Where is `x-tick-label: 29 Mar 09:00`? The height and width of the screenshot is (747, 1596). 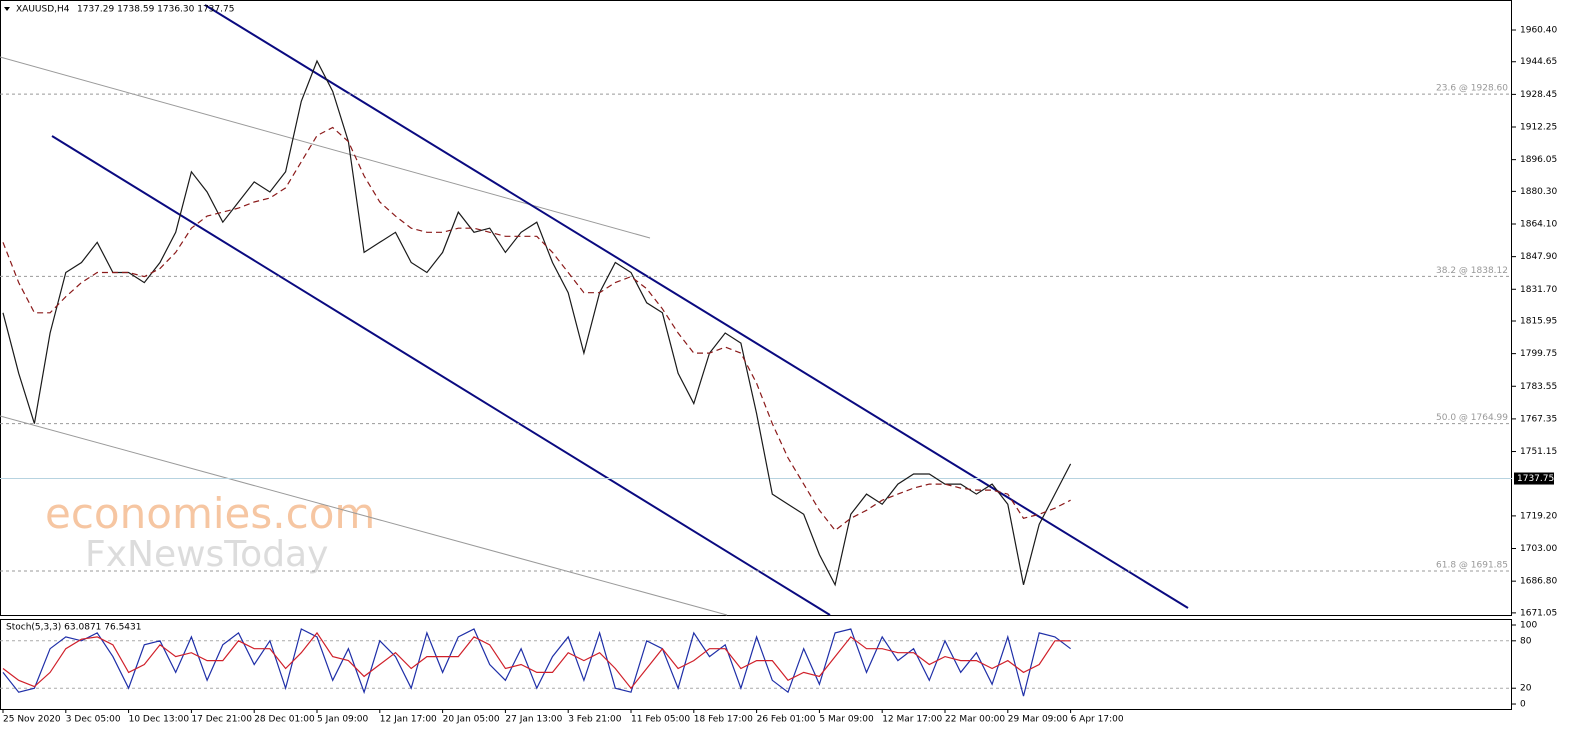 x-tick-label: 29 Mar 09:00 is located at coordinates (1038, 720).